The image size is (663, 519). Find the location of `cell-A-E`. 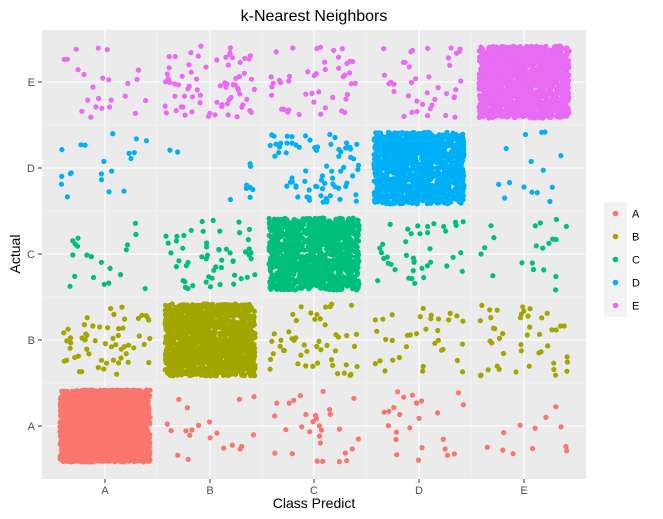

cell-A-E is located at coordinates (527, 430).